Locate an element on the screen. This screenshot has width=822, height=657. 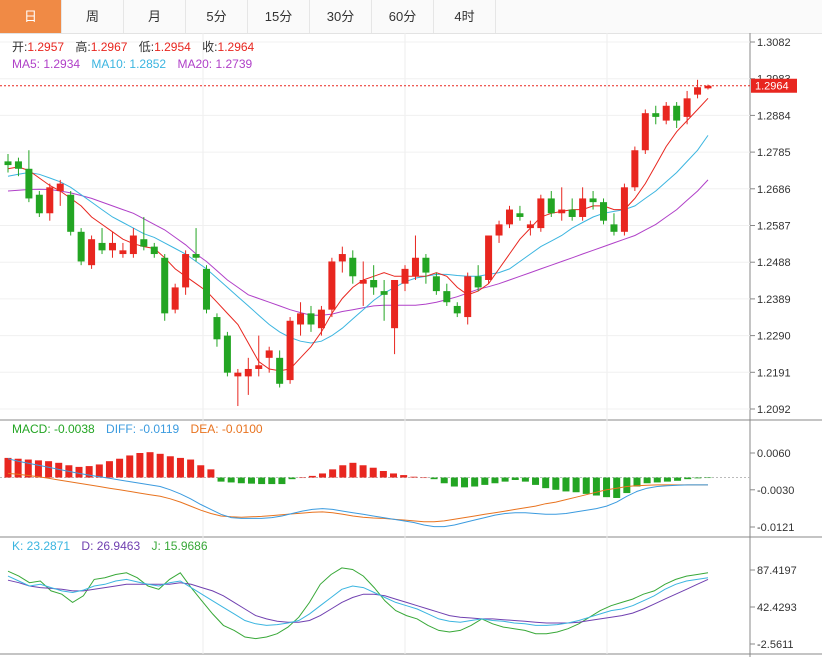
price-tick-label: 1.2686 is located at coordinates (774, 190).